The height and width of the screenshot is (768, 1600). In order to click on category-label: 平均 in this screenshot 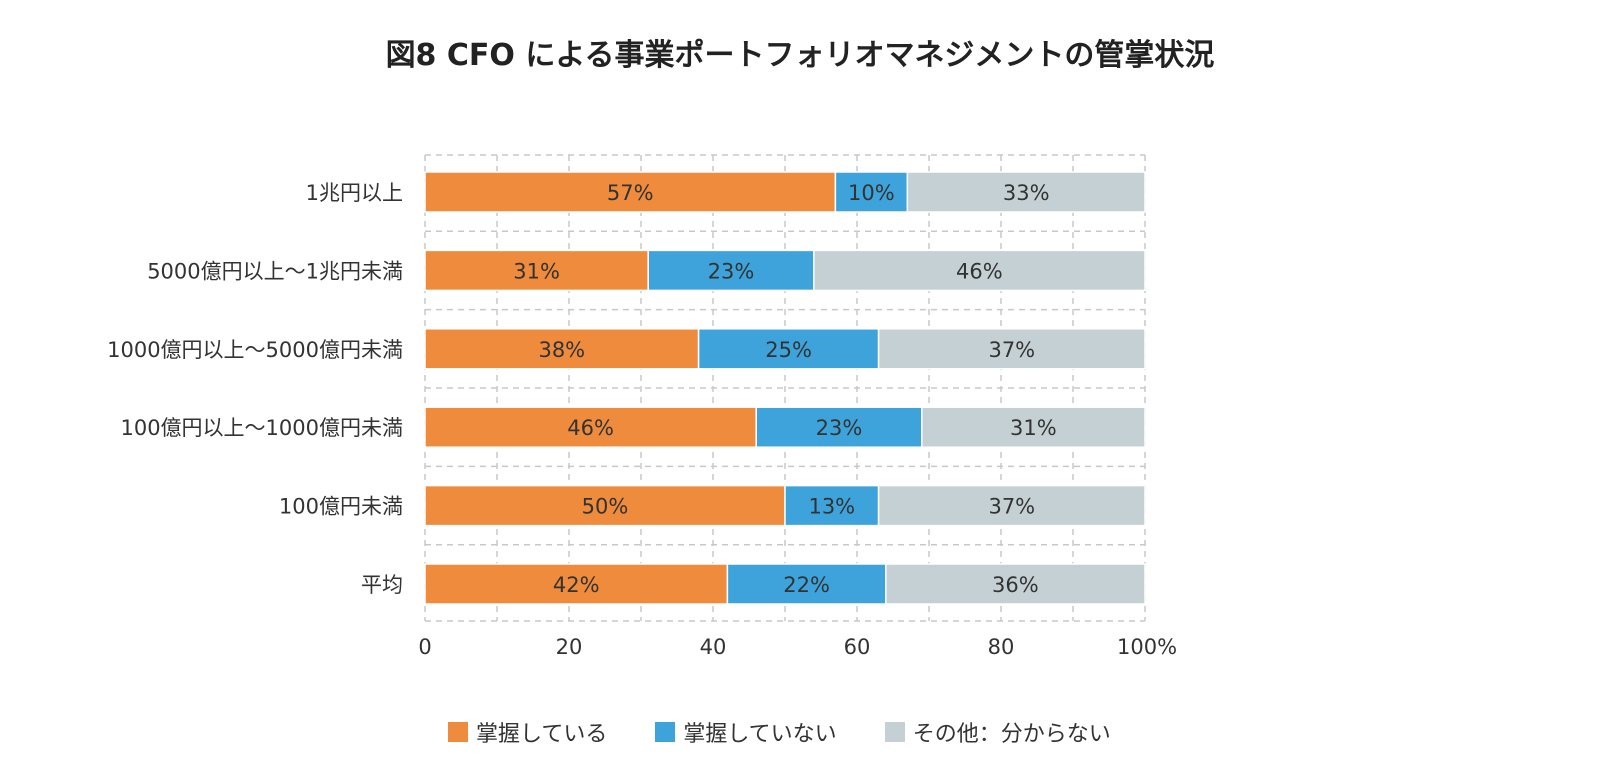, I will do `click(382, 585)`.